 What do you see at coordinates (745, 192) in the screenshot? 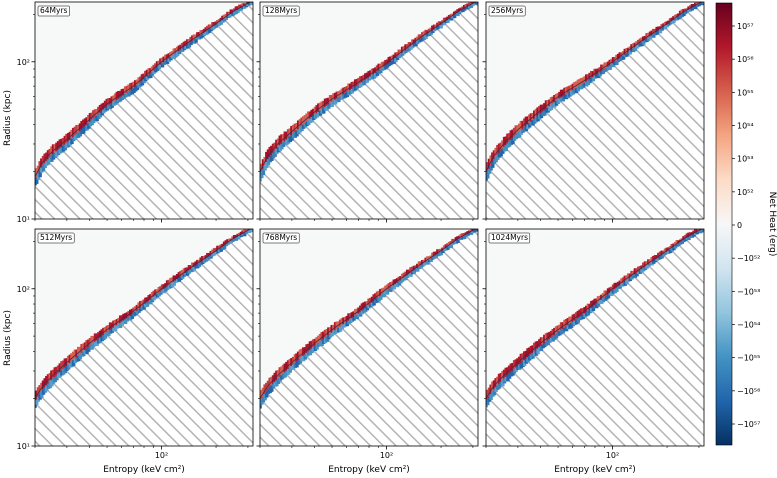
I see `colorbar-tick-label: 10⁵²` at bounding box center [745, 192].